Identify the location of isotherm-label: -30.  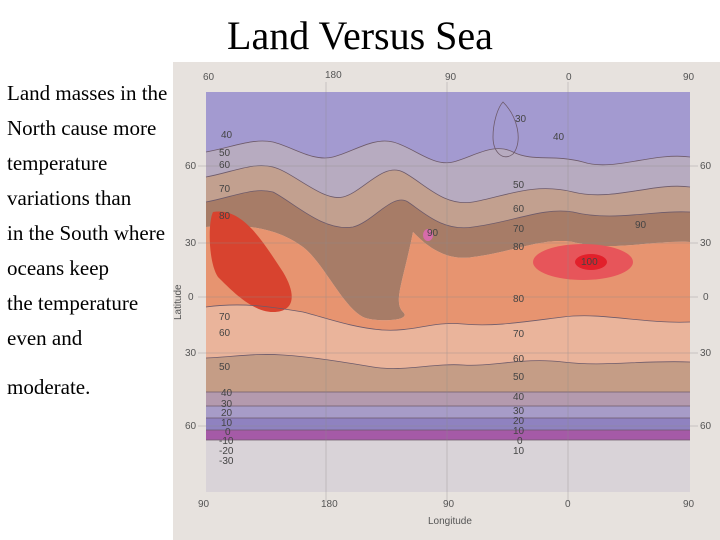
(226, 461).